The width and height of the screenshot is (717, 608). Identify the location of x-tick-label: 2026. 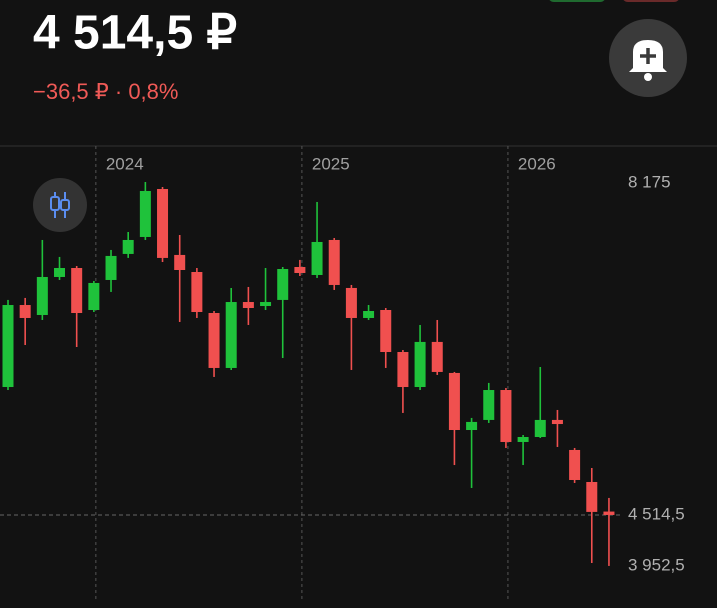
(537, 163).